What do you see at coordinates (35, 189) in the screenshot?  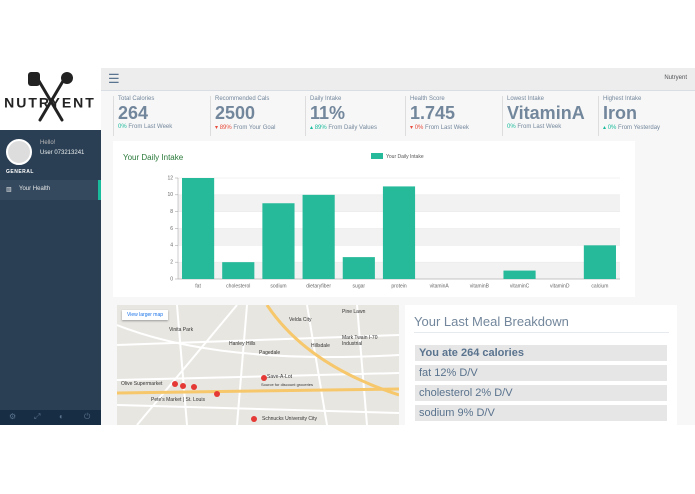 I see `menu-label: Your Health` at bounding box center [35, 189].